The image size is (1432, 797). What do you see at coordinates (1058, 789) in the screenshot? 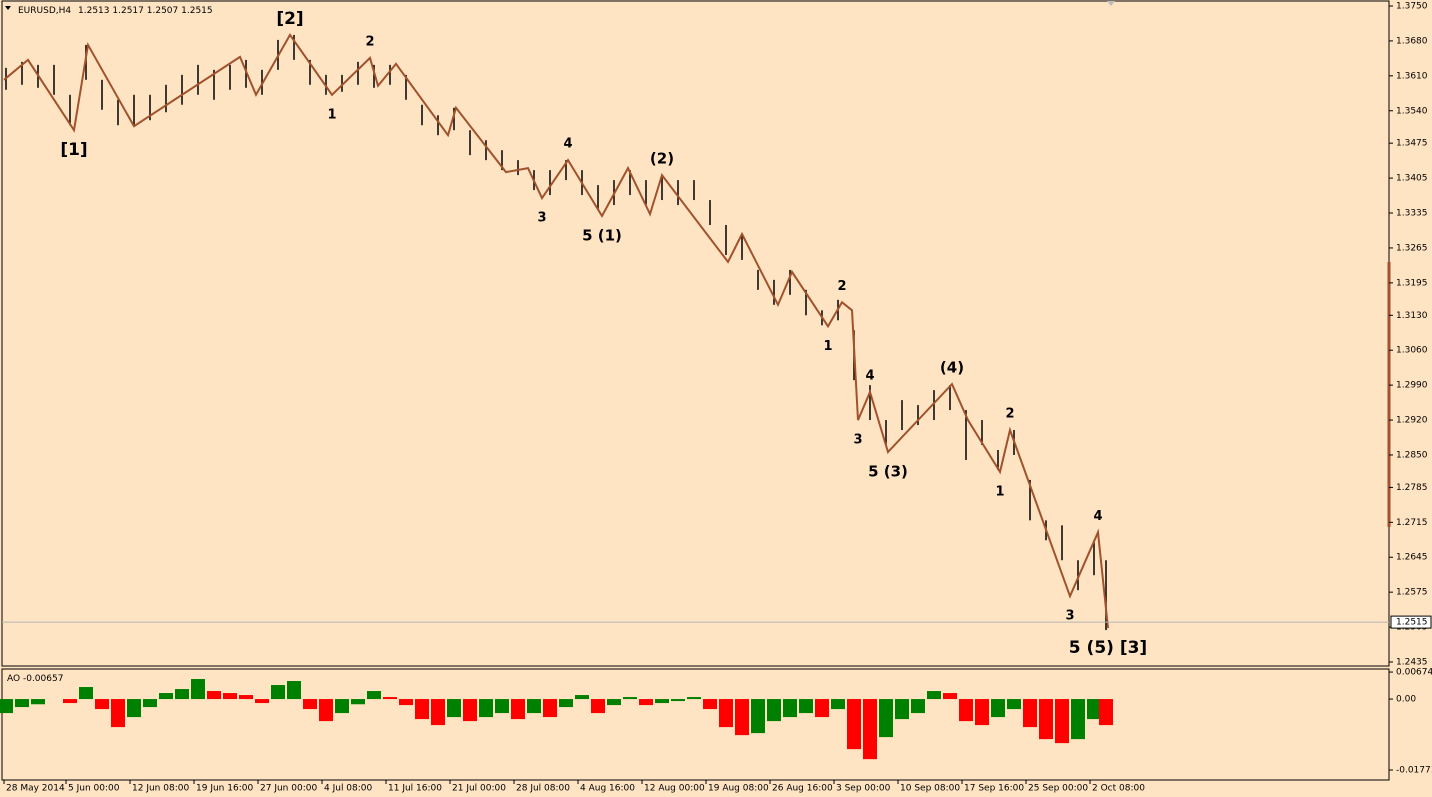
I see `x-tick-label: 25 Sep 00:00` at bounding box center [1058, 789].